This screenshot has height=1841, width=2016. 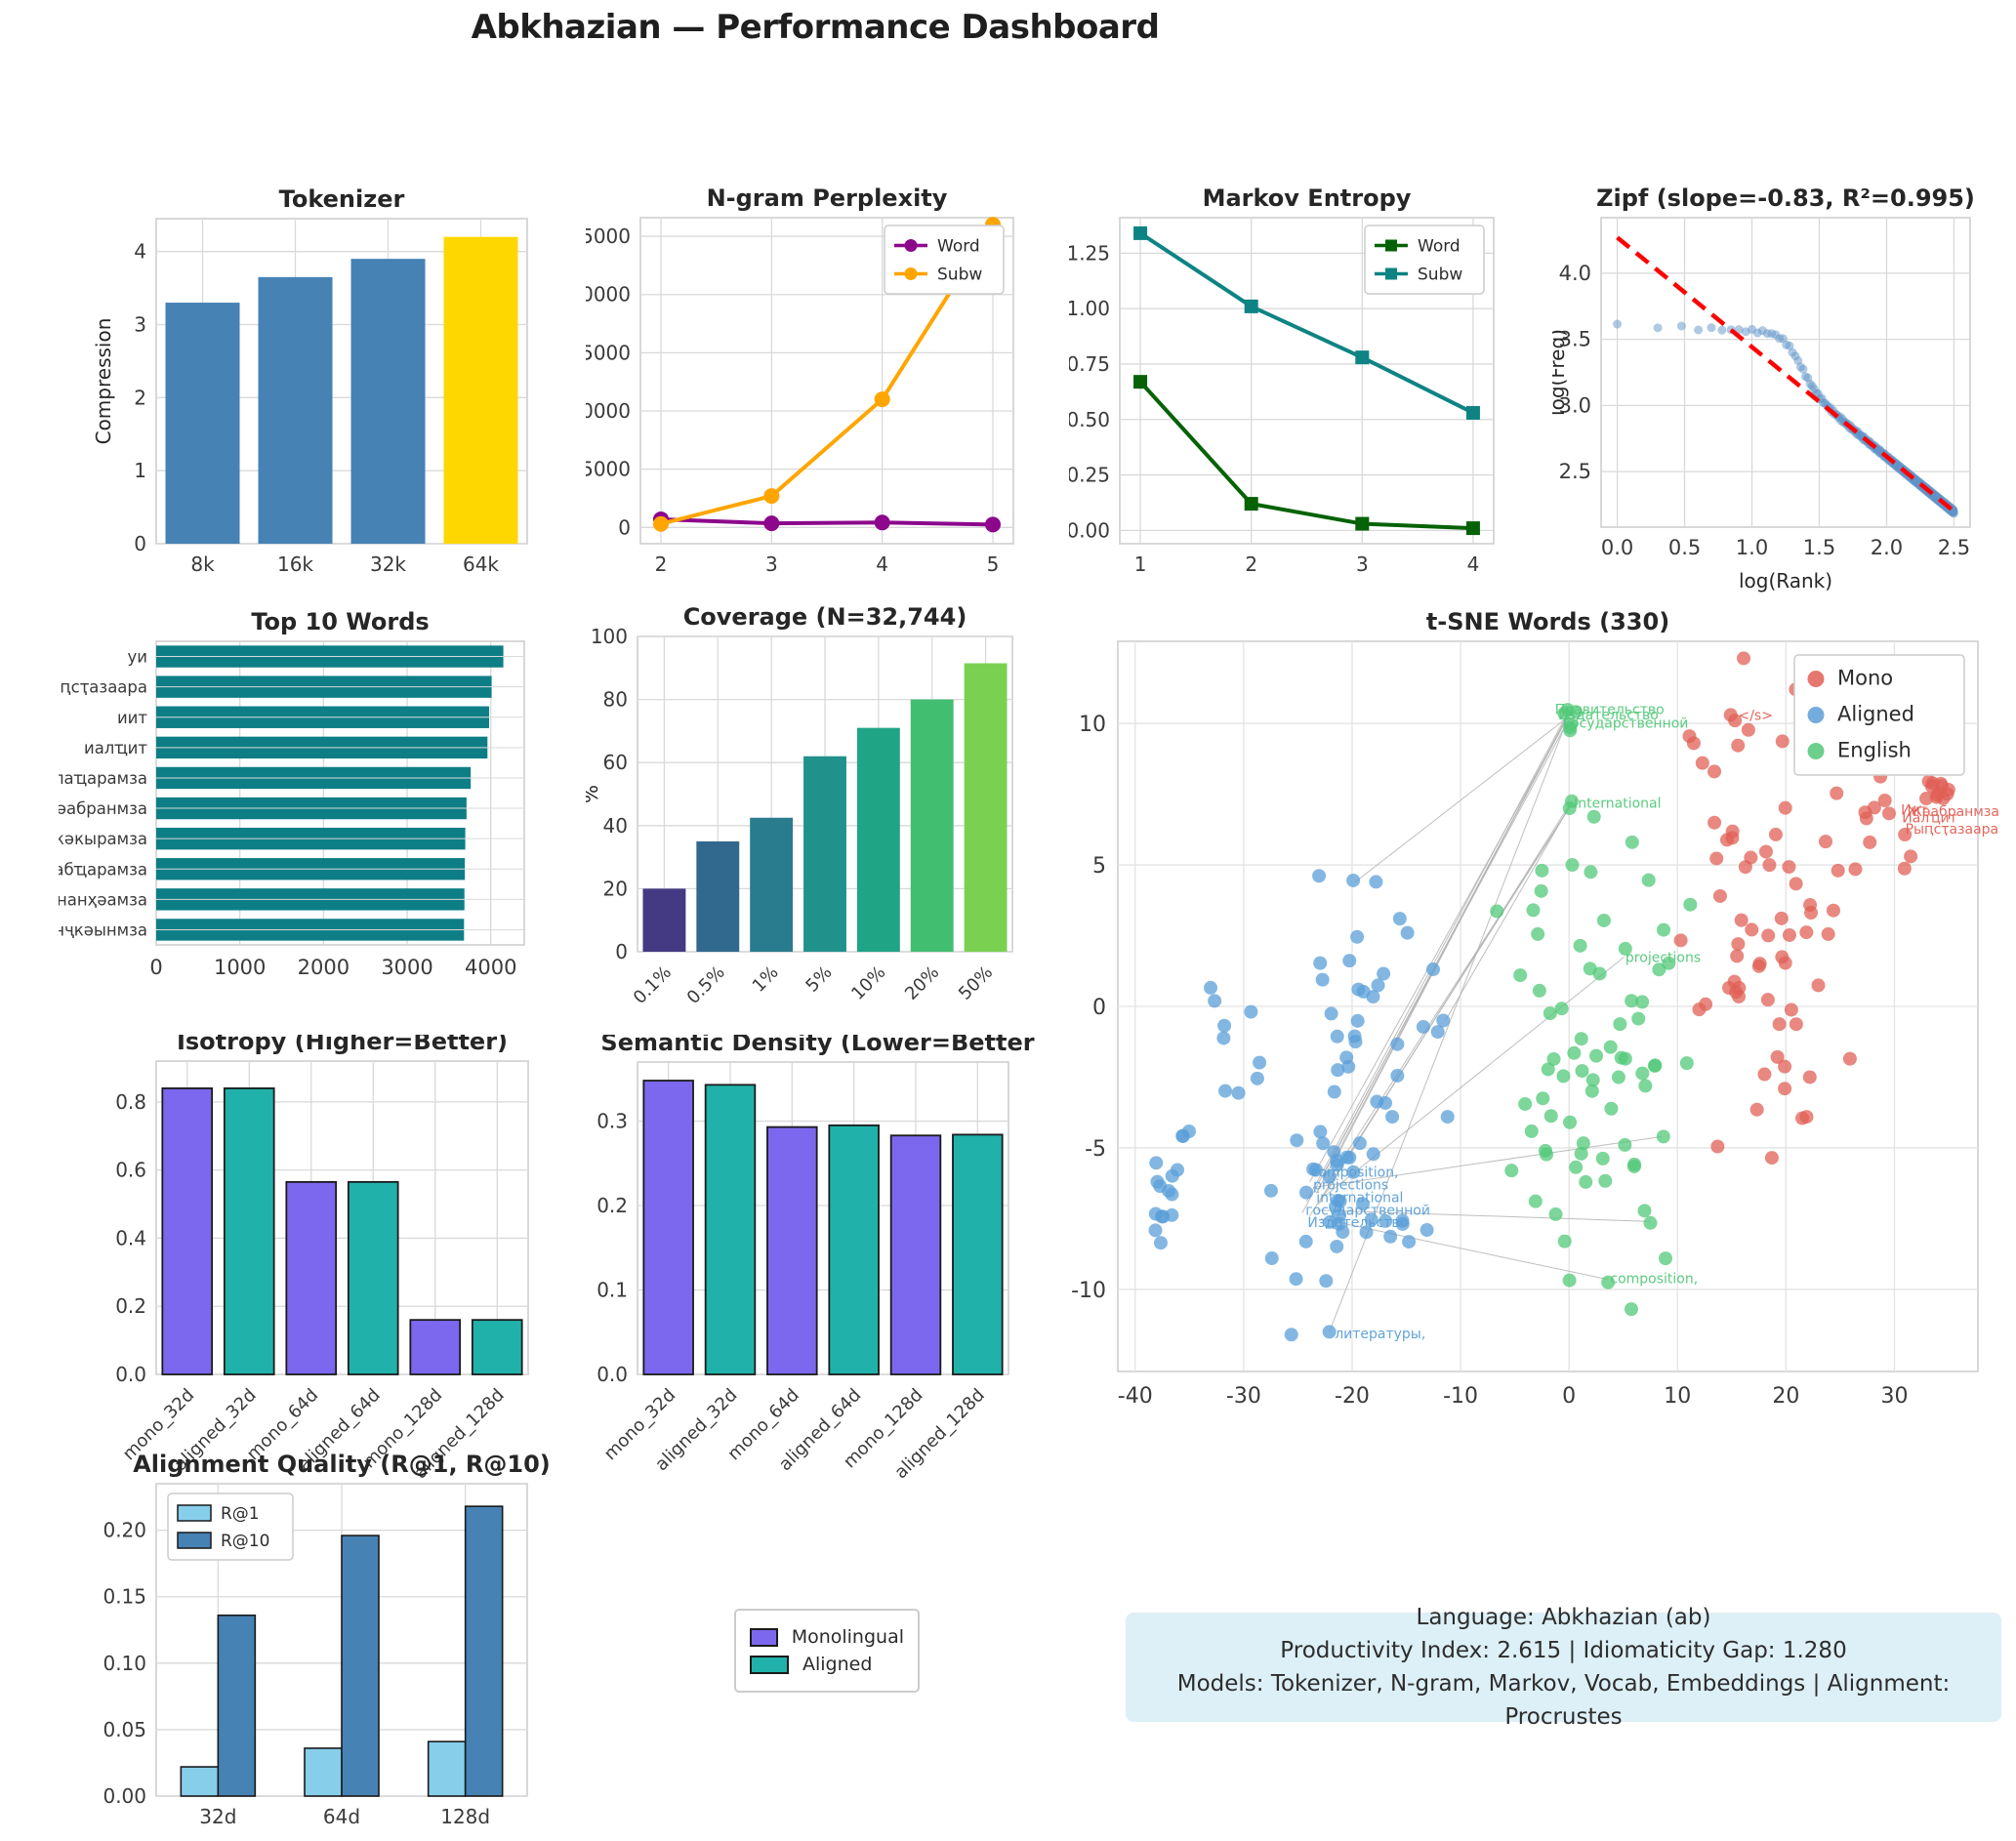 I want to click on chart-text: 10000, so click(x=608, y=411).